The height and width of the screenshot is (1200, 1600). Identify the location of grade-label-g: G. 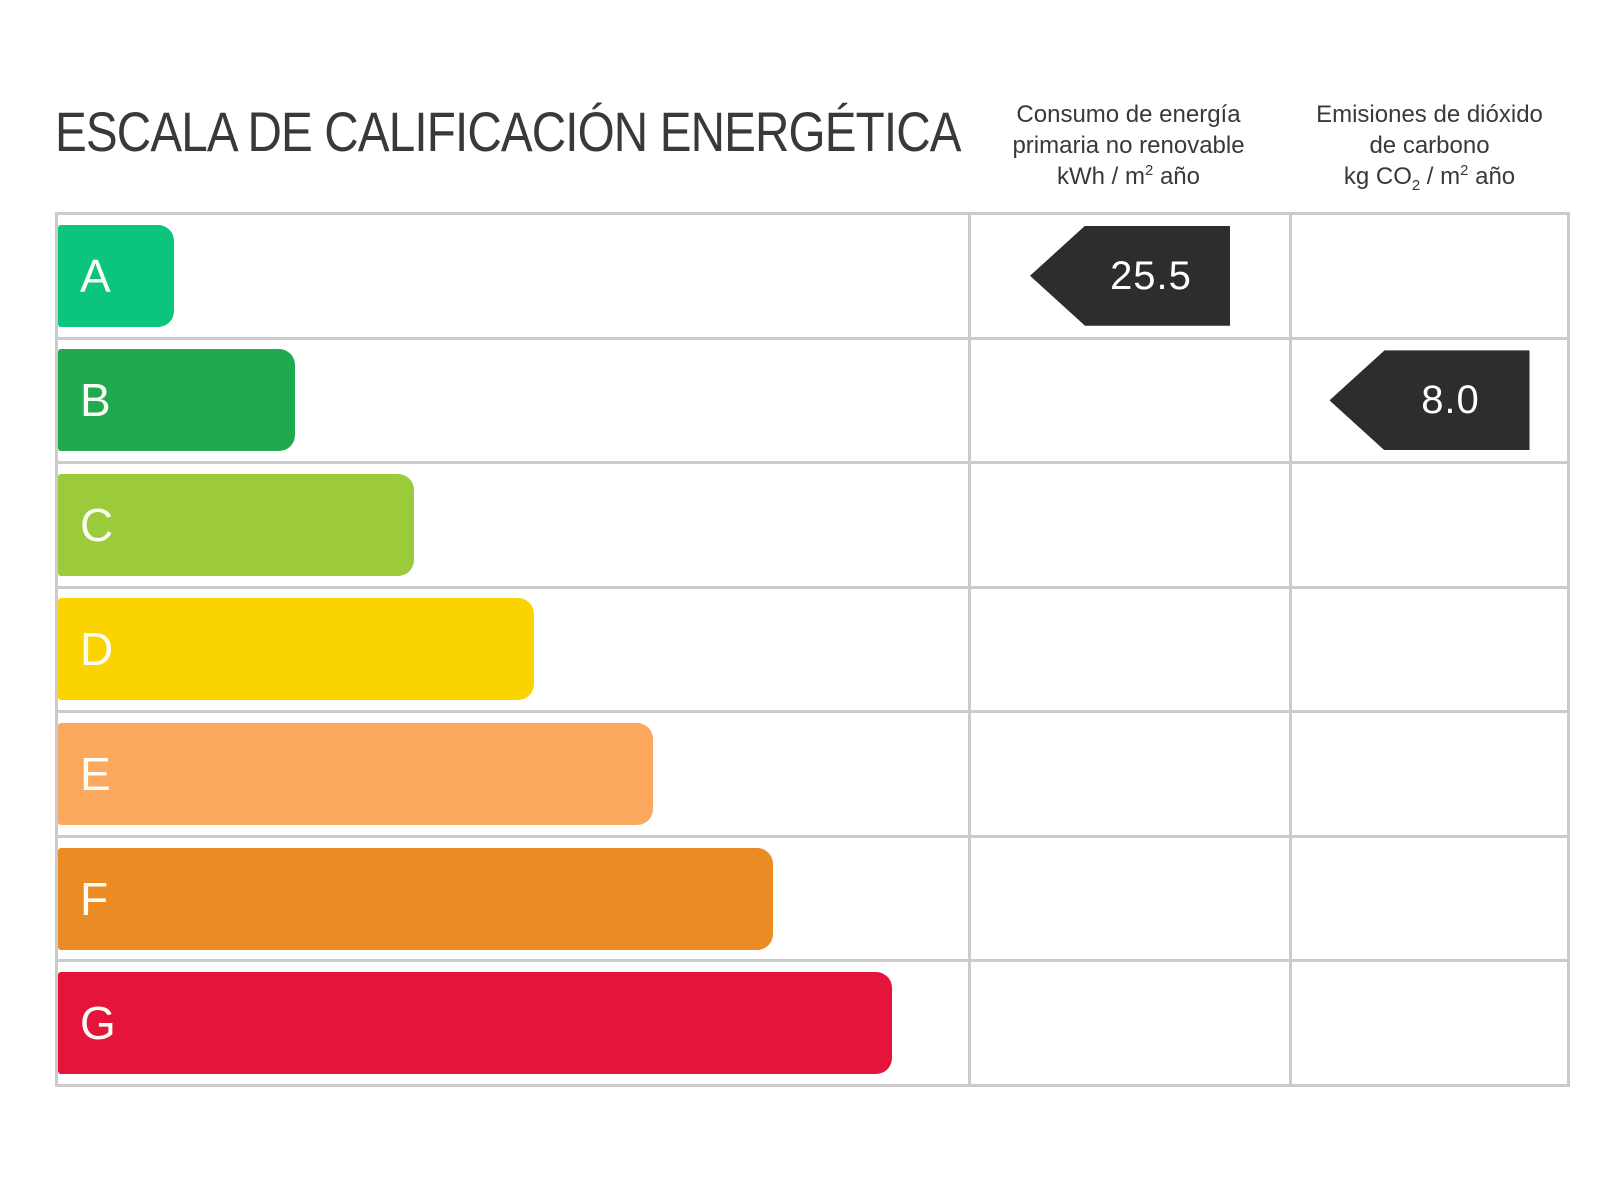
(98, 1023).